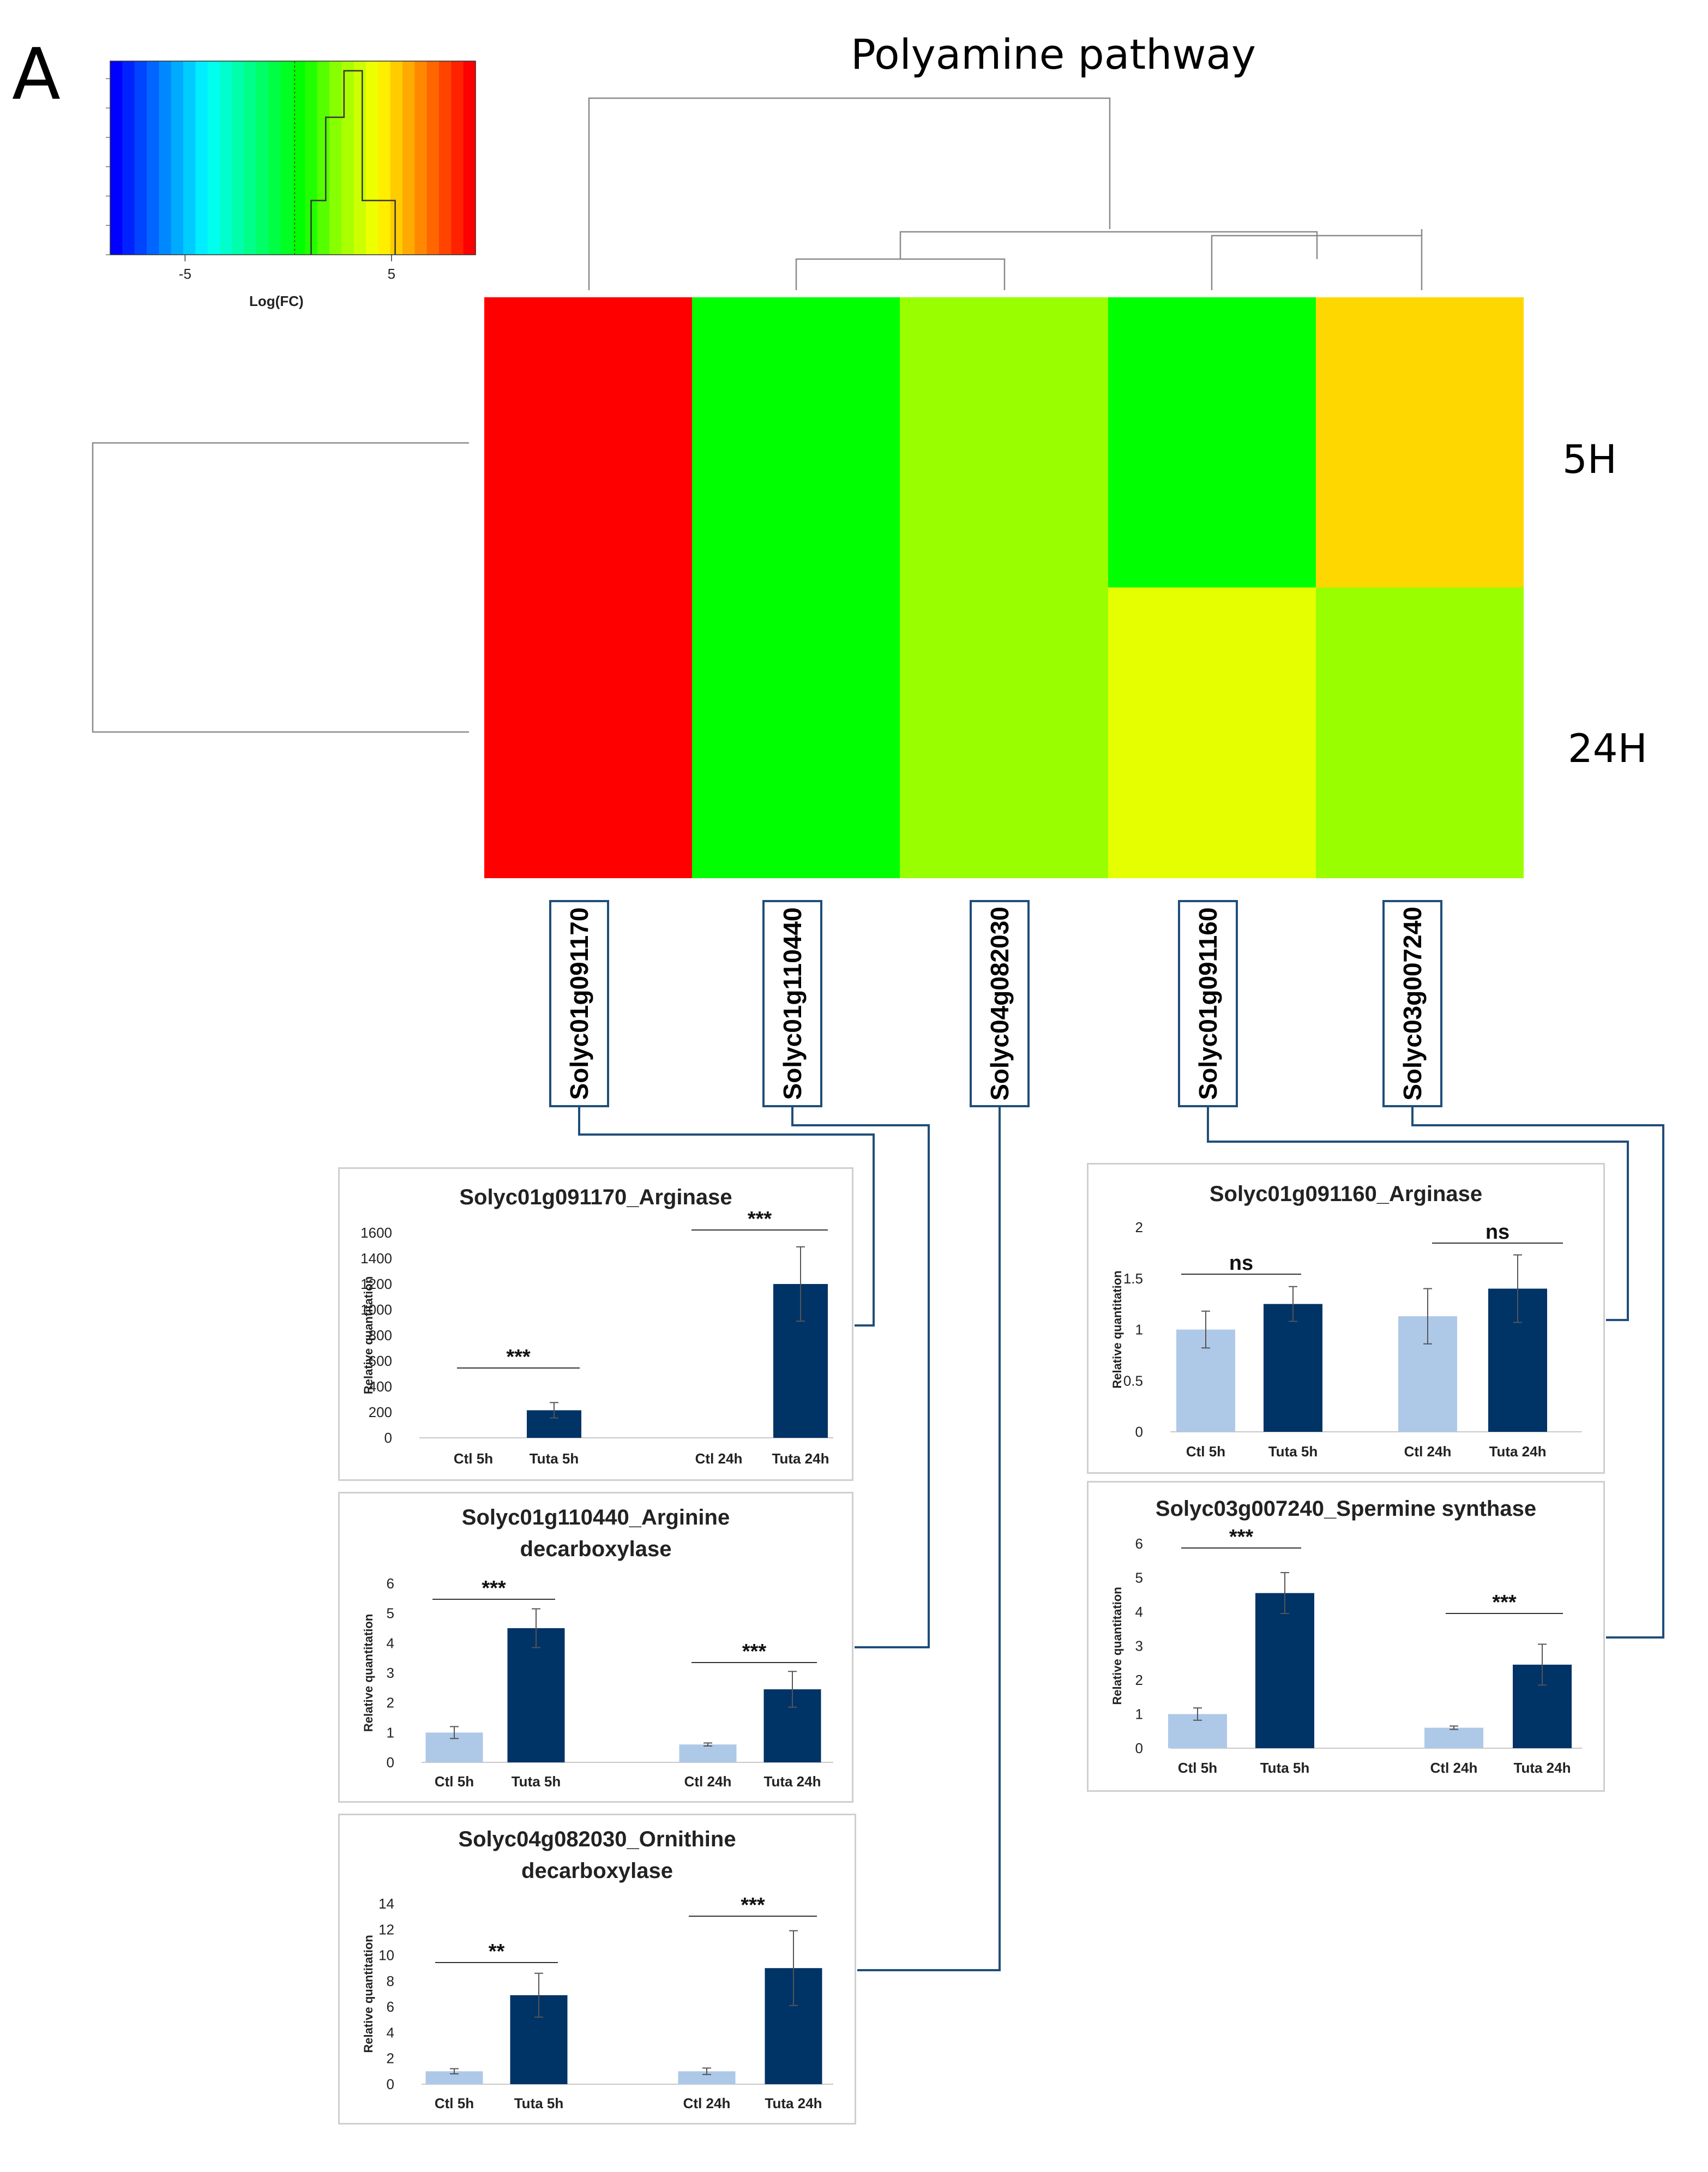 The width and height of the screenshot is (1708, 2172). Describe the element at coordinates (291, 185) in the screenshot. I see `color-key: -5 5 Log(FC)` at that location.